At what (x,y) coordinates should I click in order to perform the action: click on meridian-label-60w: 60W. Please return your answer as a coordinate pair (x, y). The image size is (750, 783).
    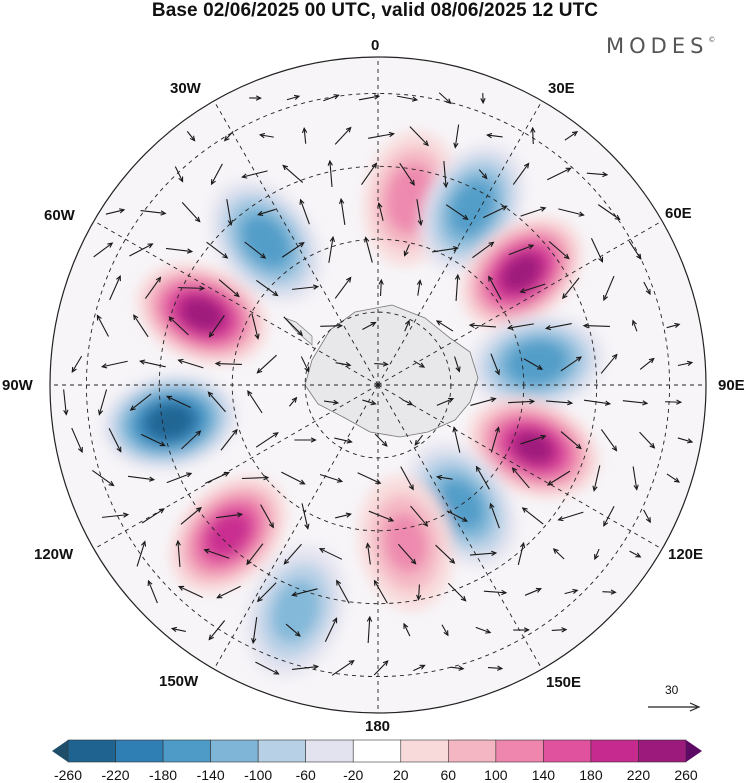
    Looking at the image, I should click on (59, 215).